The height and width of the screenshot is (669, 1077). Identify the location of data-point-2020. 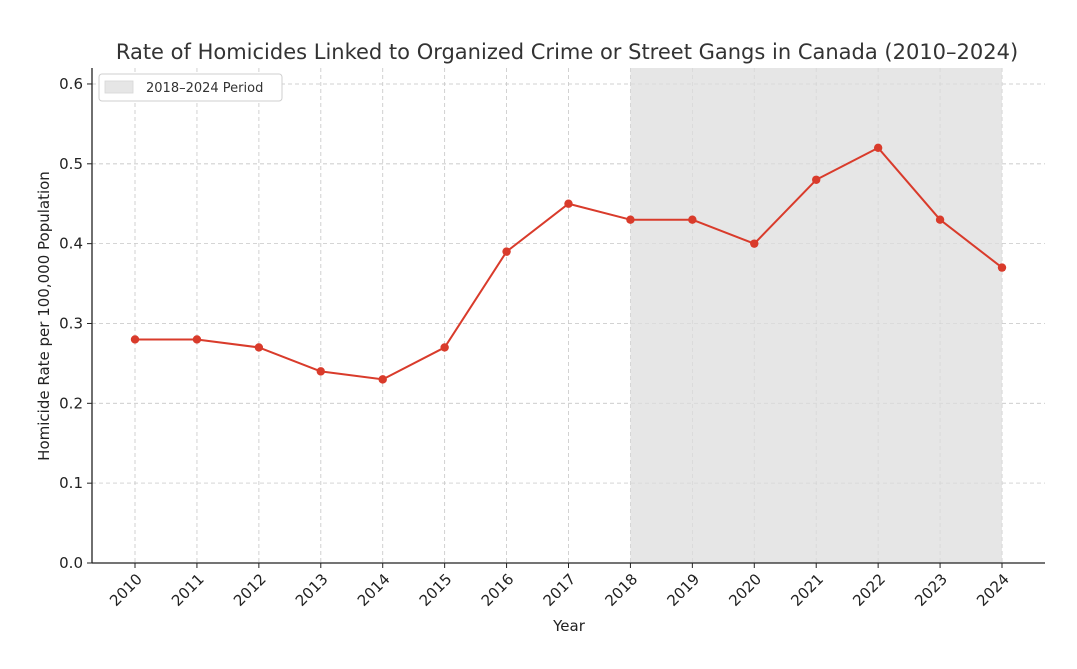
(754, 243).